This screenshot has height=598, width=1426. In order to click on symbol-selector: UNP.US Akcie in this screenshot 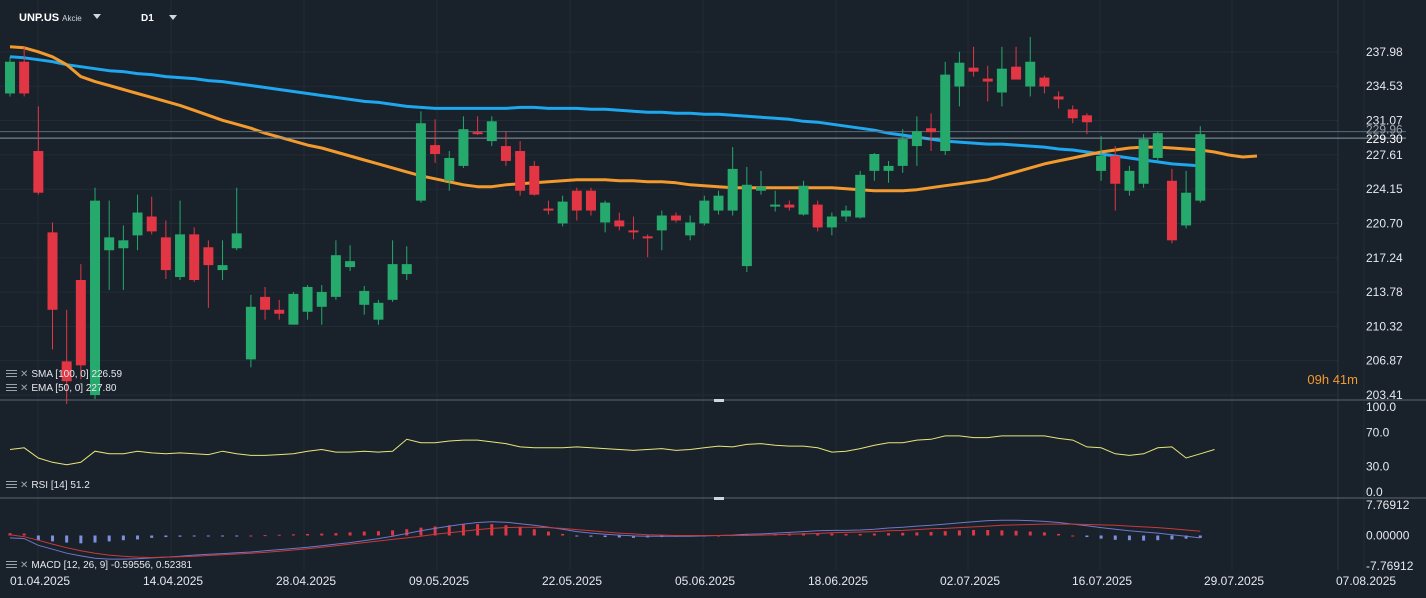, I will do `click(50, 18)`.